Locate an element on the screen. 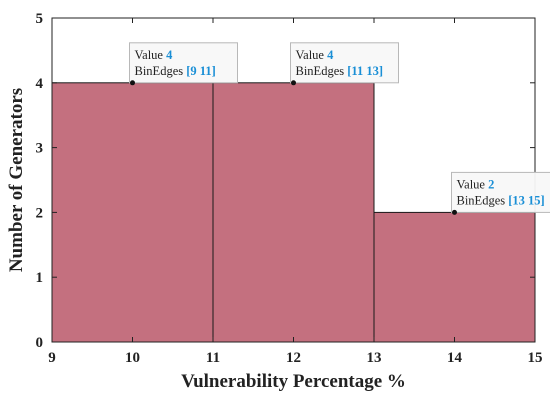 This screenshot has height=401, width=550. x-tick-label: 10 is located at coordinates (132, 358).